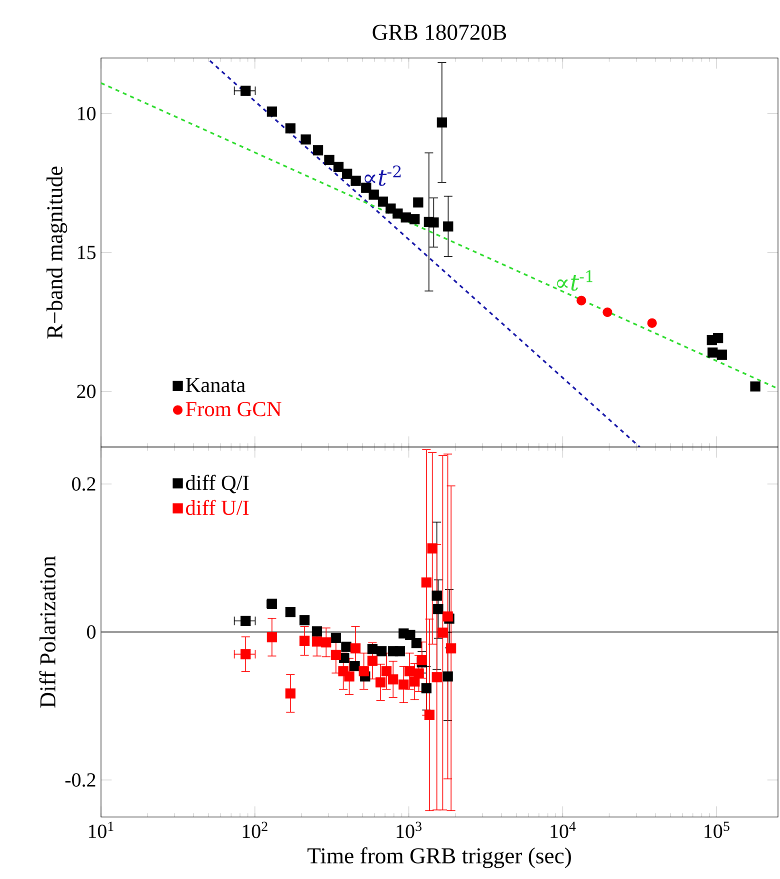 Image resolution: width=780 pixels, height=879 pixels. Describe the element at coordinates (86, 391) in the screenshot. I see `y-tick-label: 20` at that location.